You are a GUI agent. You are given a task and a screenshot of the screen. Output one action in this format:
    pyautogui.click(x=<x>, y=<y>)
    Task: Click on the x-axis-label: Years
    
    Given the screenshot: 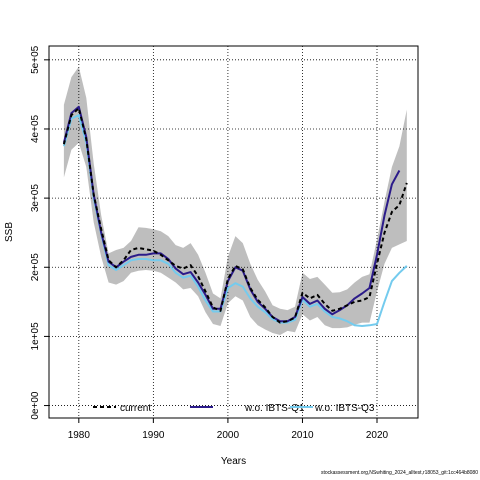 What is the action you would take?
    pyautogui.click(x=233, y=461)
    